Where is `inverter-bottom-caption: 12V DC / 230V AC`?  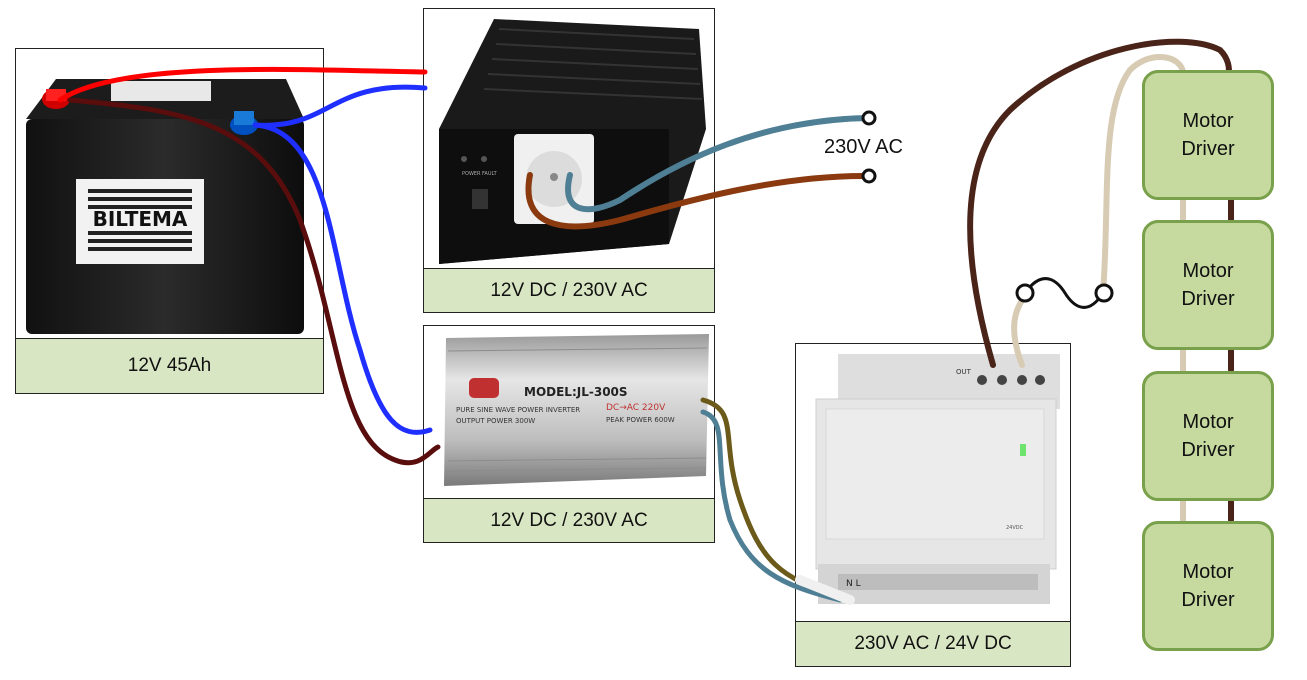
inverter-bottom-caption: 12V DC / 230V AC is located at coordinates (569, 520).